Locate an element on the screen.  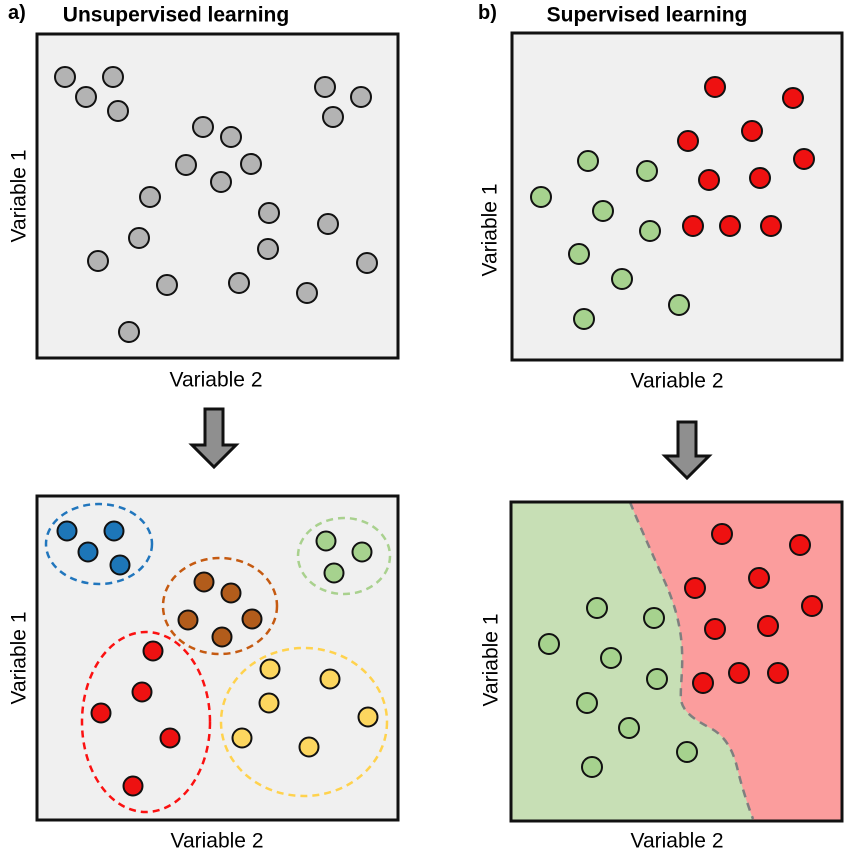
arrow-down-right is located at coordinates (687, 450).